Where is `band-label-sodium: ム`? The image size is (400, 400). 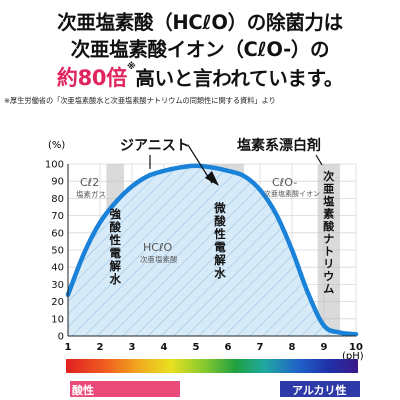
band-label-sodium: ム is located at coordinates (328, 289).